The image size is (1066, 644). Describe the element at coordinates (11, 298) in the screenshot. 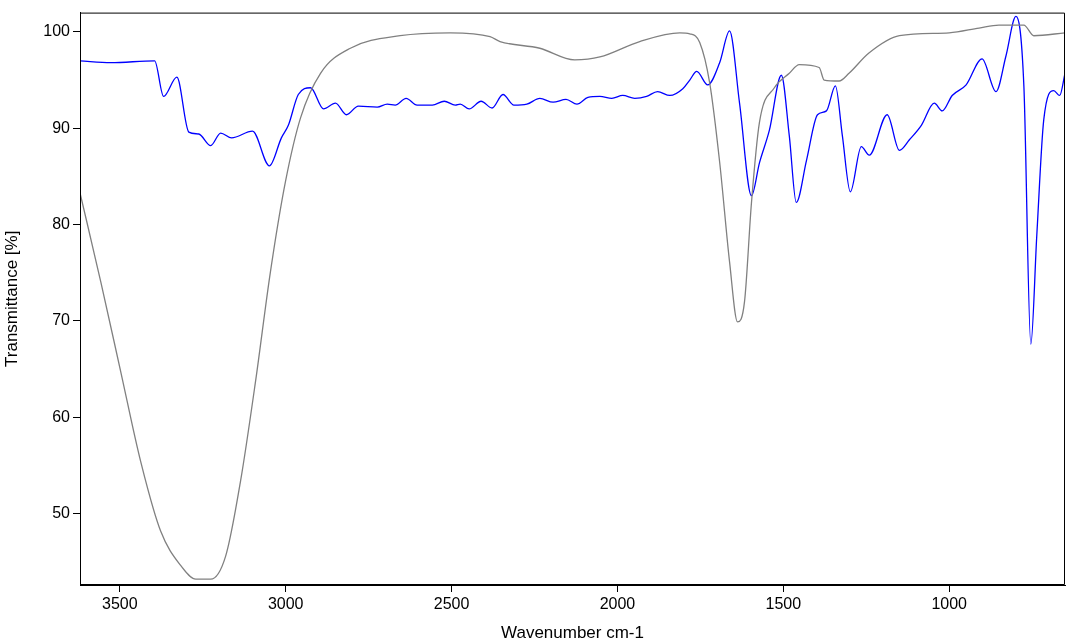

I see `y-axis-title: Transmittance [%]` at that location.